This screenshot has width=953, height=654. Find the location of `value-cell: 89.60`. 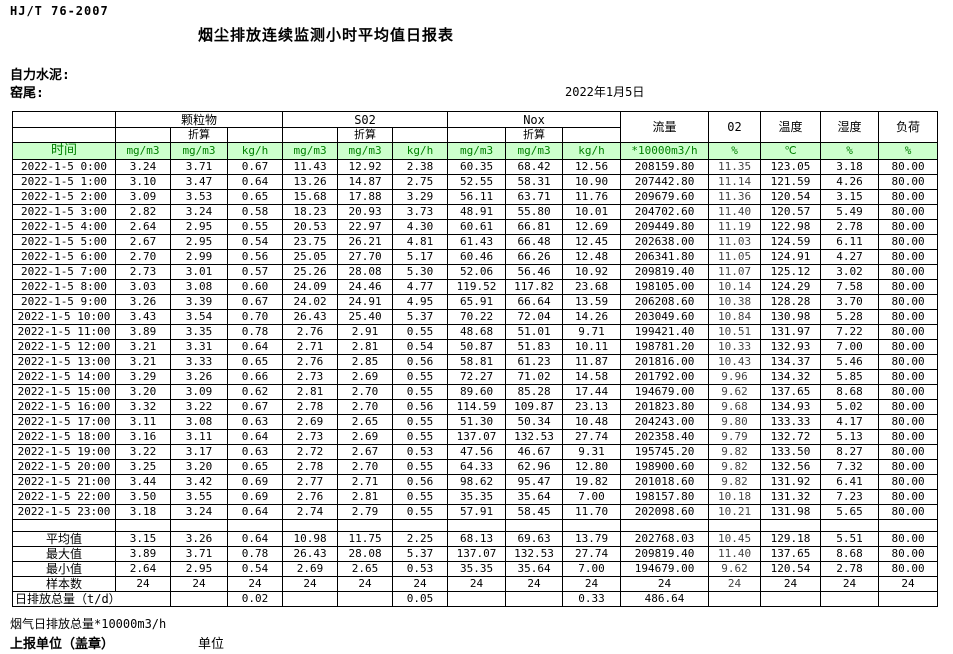

value-cell: 89.60 is located at coordinates (477, 392).